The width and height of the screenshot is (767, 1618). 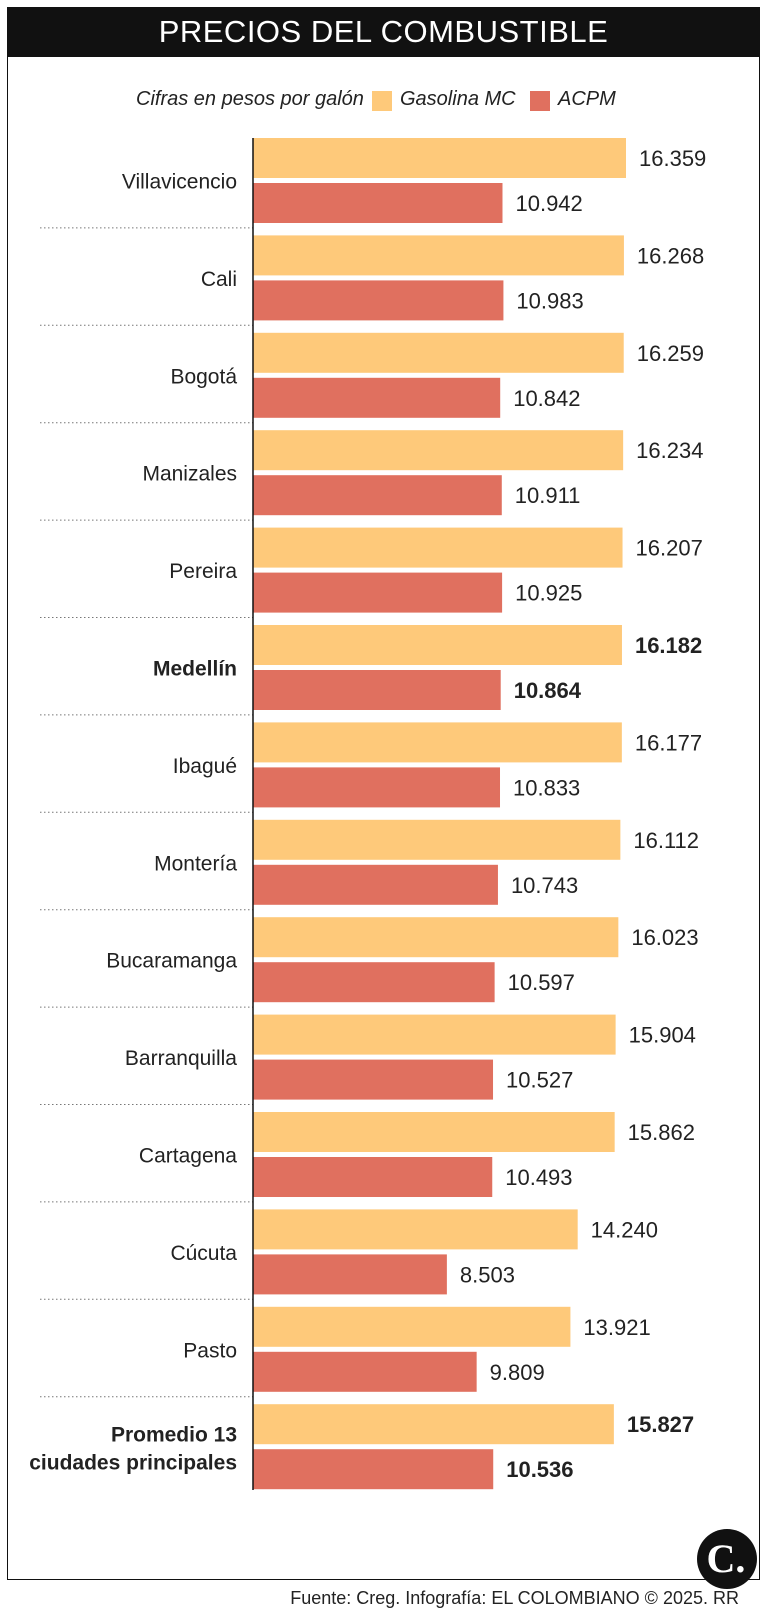 What do you see at coordinates (548, 690) in the screenshot?
I see `value-label-acpm-medellin: 10.864` at bounding box center [548, 690].